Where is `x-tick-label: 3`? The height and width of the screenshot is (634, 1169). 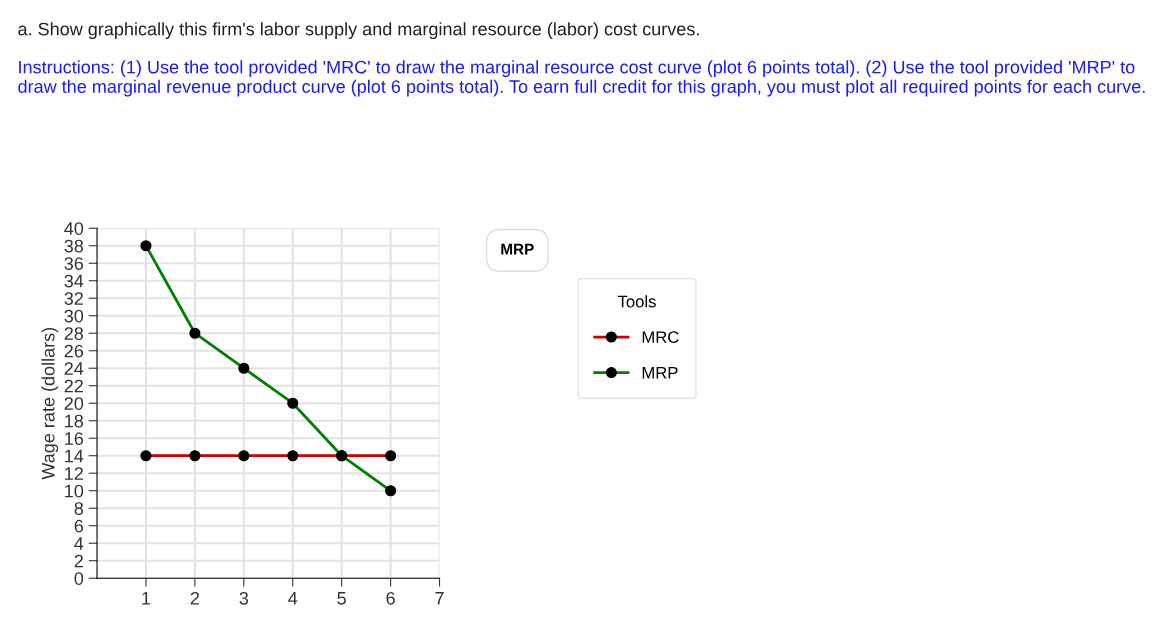 x-tick-label: 3 is located at coordinates (244, 598).